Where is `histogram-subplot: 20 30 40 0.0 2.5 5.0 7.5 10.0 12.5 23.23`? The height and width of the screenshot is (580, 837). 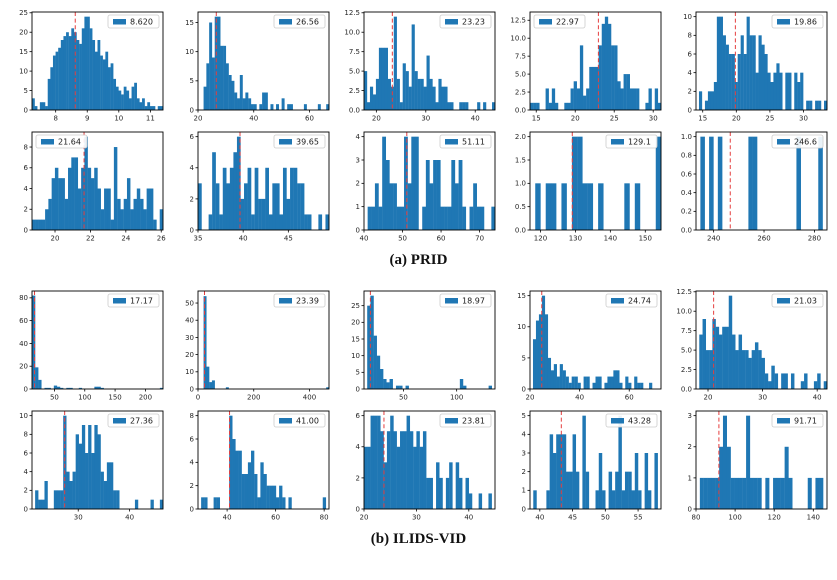 histogram-subplot: 20 30 40 0.0 2.5 5.0 7.5 10.0 12.5 23.23 is located at coordinates (419, 66).